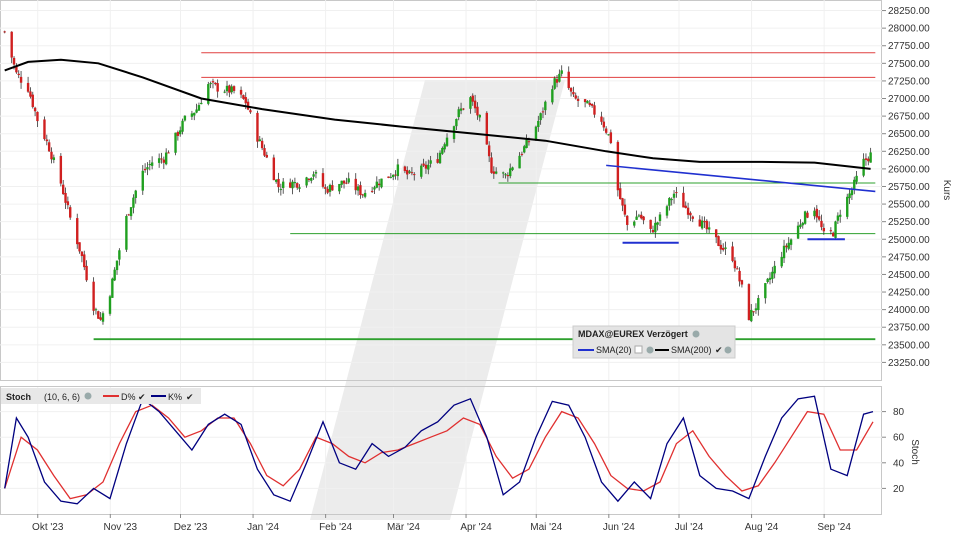  Describe the element at coordinates (48, 527) in the screenshot. I see `x-tick-label: Okt '23` at that location.